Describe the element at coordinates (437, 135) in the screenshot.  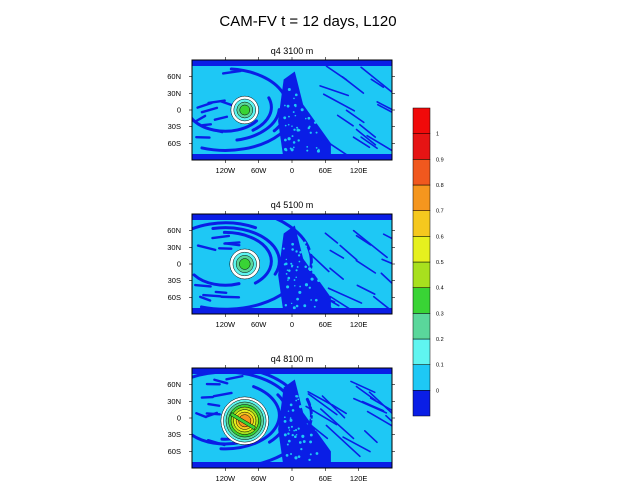
I see `colorbar-label: 1` at that location.